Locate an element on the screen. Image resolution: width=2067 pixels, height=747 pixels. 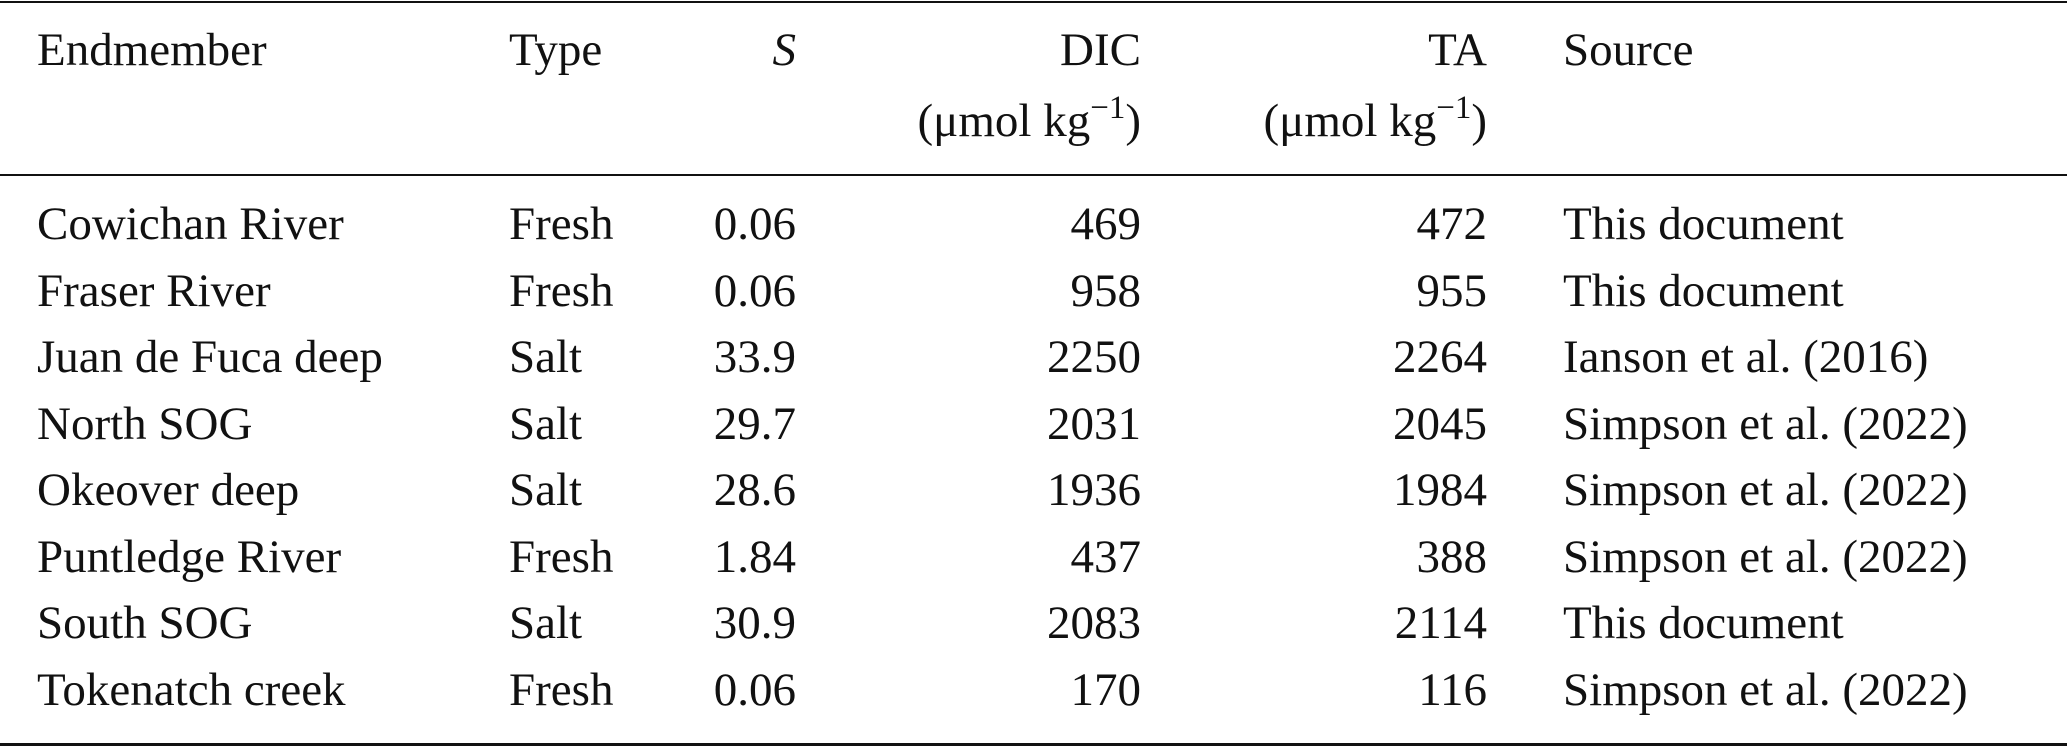
dic-cell: 469 is located at coordinates (1106, 224).